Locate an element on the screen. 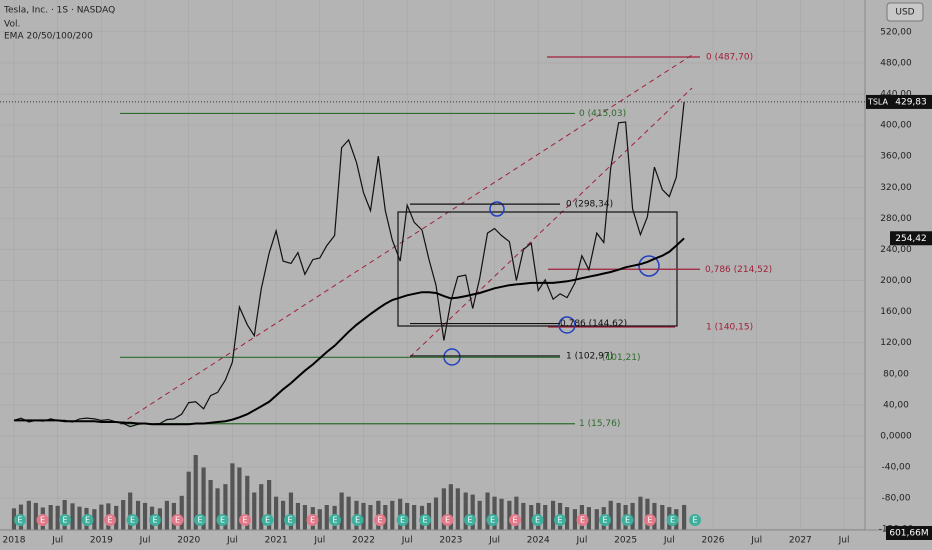 The height and width of the screenshot is (550, 932). level-label: 0 (298,34) is located at coordinates (589, 205).